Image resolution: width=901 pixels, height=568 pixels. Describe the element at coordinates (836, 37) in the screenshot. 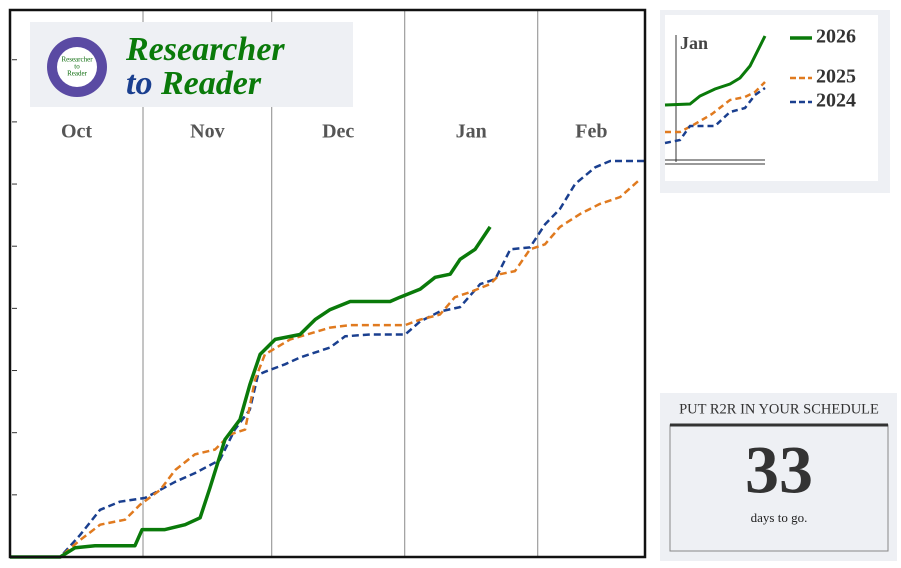

I see `legend-label: 2026` at that location.